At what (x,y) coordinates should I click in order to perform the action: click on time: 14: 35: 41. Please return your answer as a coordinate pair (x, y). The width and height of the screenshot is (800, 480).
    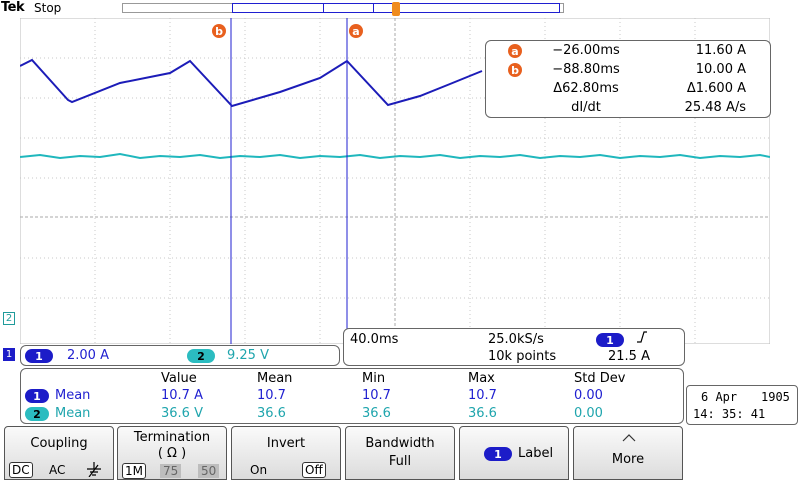
    Looking at the image, I should click on (729, 414).